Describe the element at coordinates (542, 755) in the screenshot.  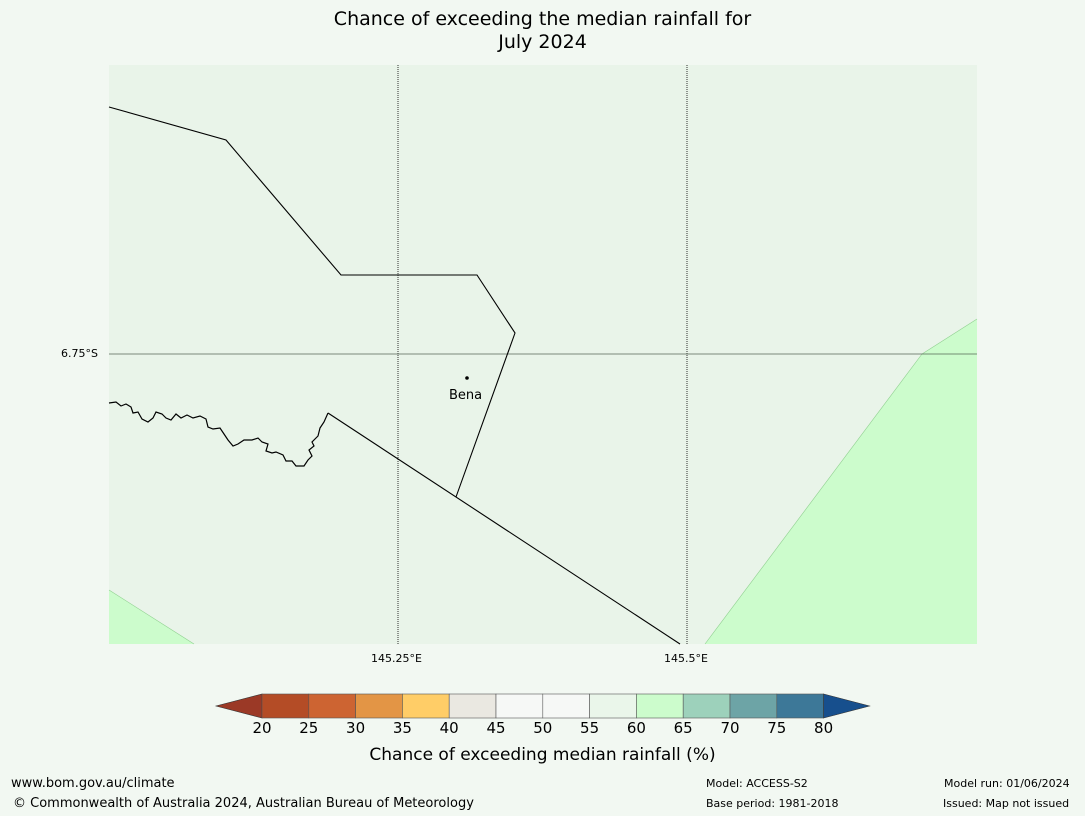
I see `colorbar-title: Chance of exceeding median rainfall (%)` at that location.